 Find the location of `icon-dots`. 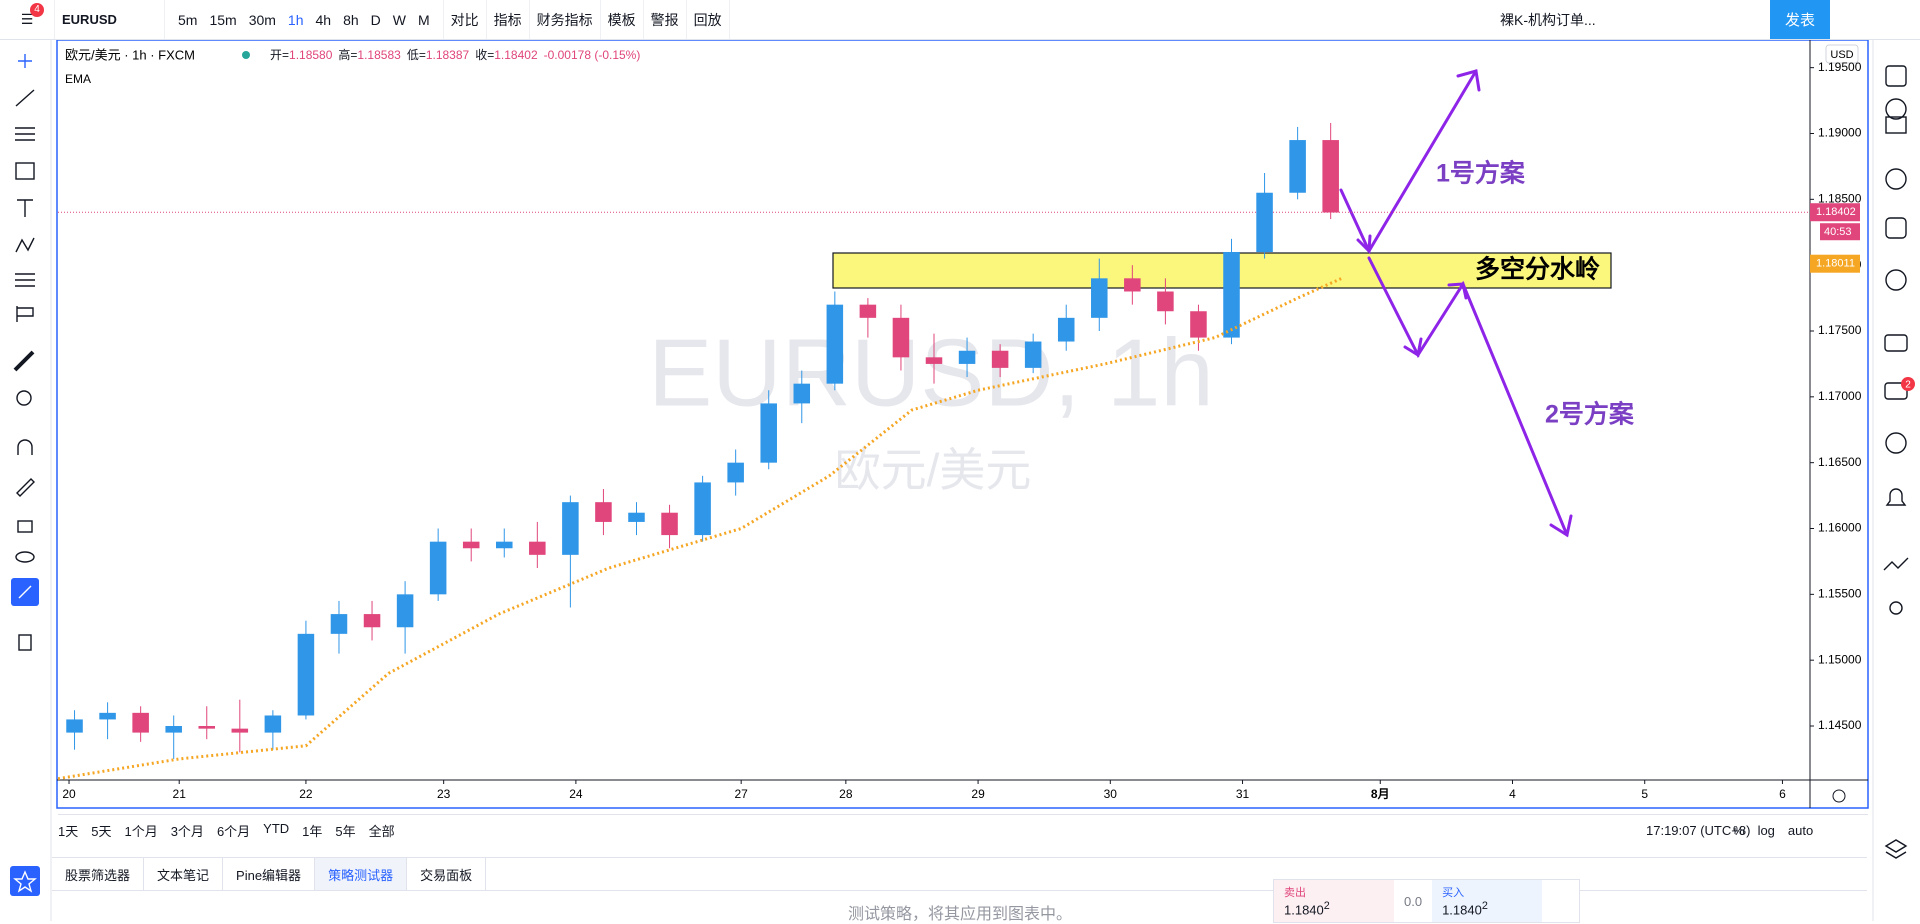

icon-dots is located at coordinates (1896, 608).